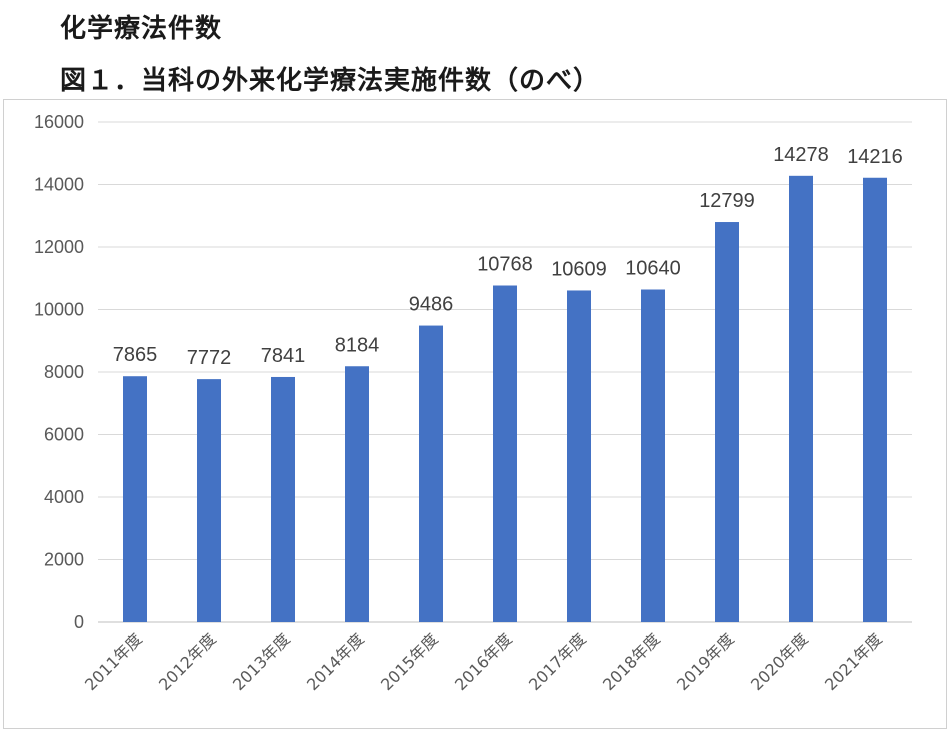  What do you see at coordinates (113, 661) in the screenshot?
I see `x-tick-label: 2011年度` at bounding box center [113, 661].